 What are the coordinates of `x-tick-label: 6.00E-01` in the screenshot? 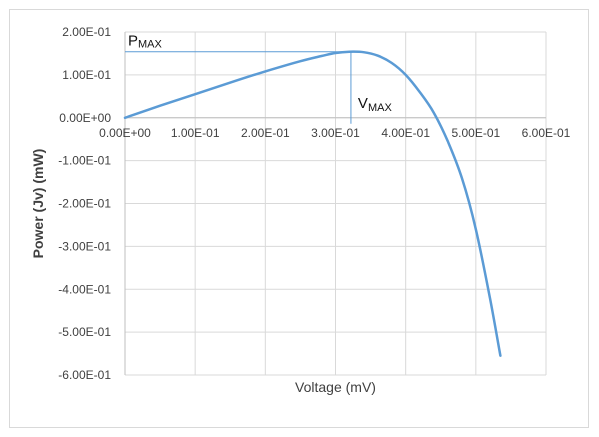 It's located at (546, 133).